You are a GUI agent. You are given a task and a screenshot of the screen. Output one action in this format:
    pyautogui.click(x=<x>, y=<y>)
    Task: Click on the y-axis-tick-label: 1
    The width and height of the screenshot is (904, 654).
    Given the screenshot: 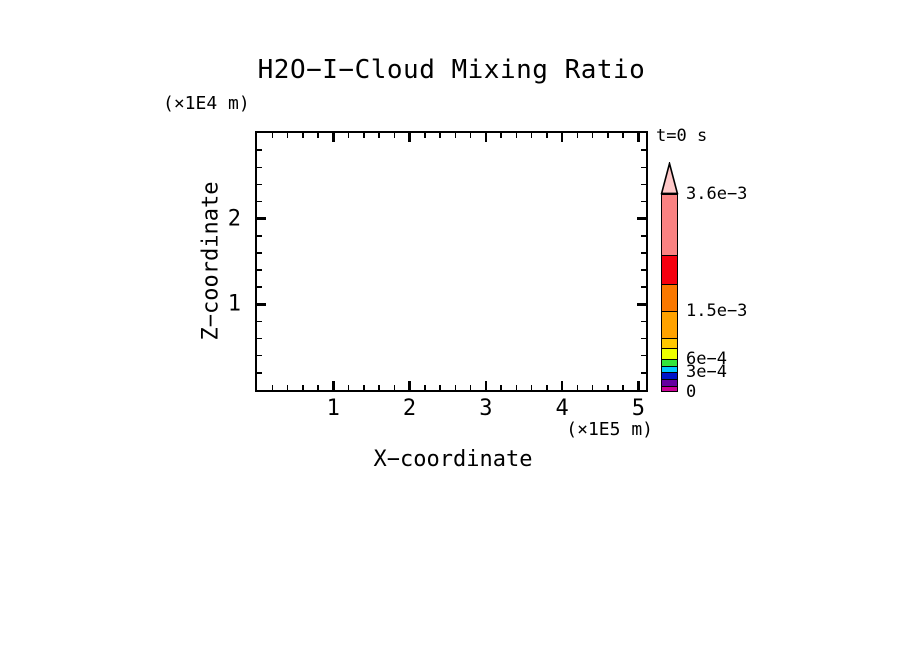 What is the action you would take?
    pyautogui.click(x=234, y=304)
    